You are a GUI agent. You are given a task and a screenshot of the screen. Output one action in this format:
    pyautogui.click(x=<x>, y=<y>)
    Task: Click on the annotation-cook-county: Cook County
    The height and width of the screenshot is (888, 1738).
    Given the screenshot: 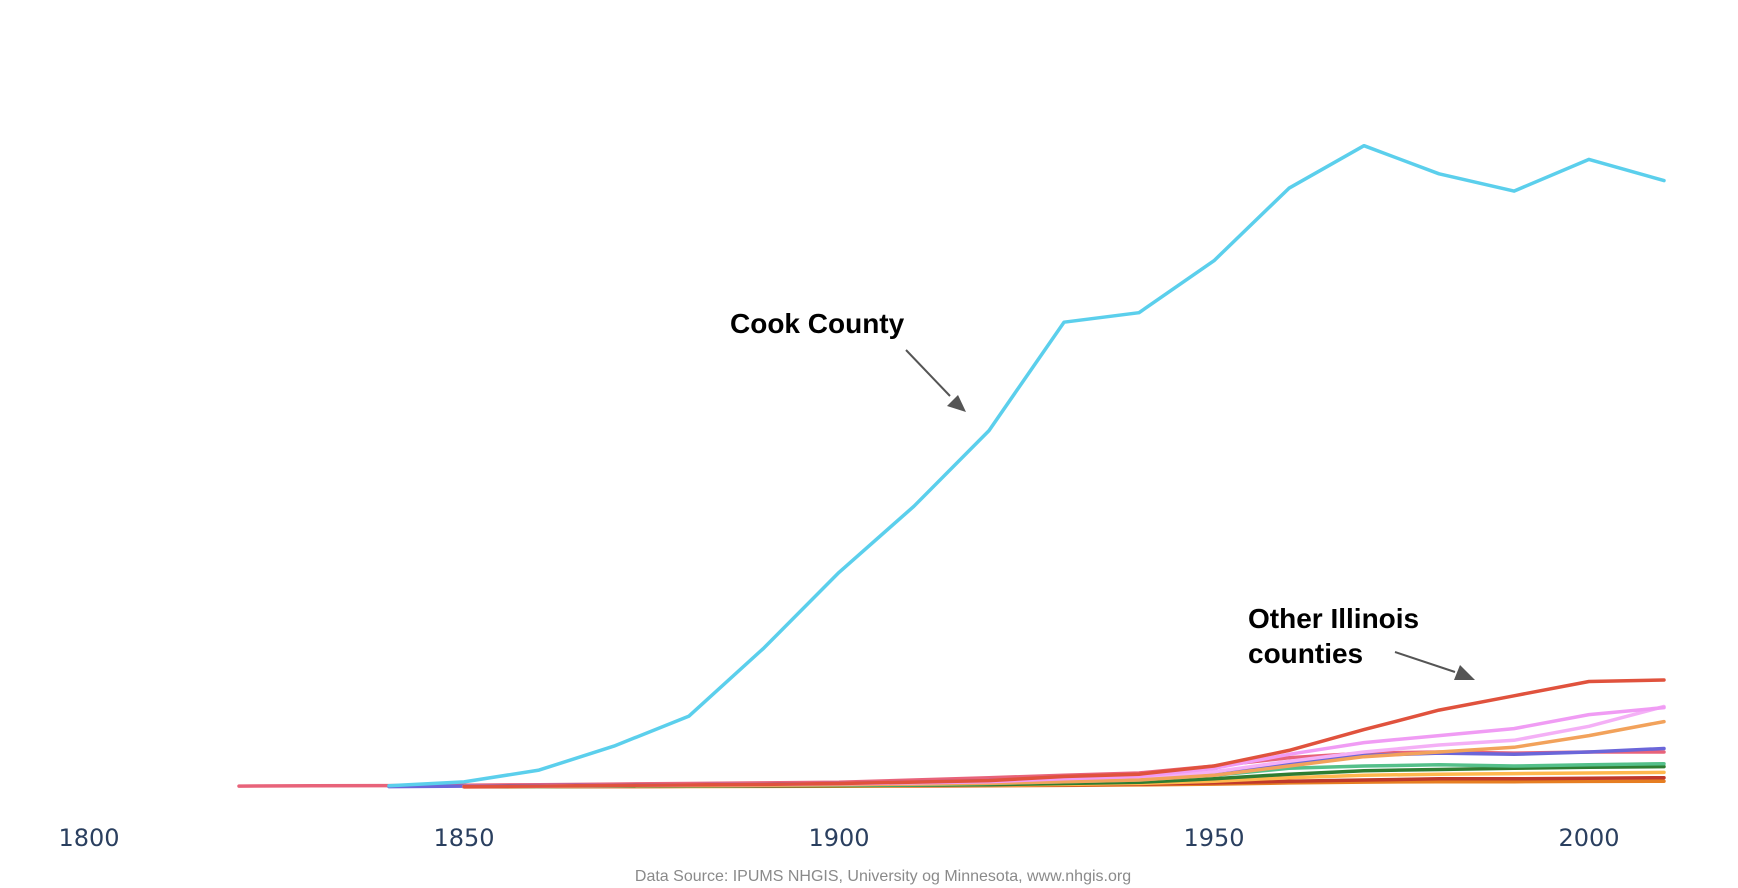 What is the action you would take?
    pyautogui.click(x=848, y=360)
    